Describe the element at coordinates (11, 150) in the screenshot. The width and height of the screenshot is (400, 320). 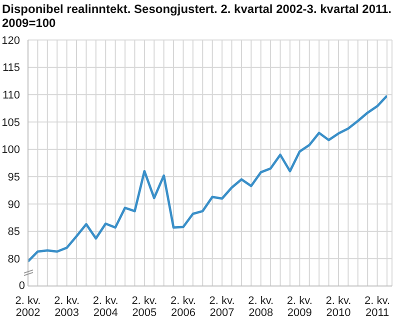
I see `y-tick-label: 100` at that location.